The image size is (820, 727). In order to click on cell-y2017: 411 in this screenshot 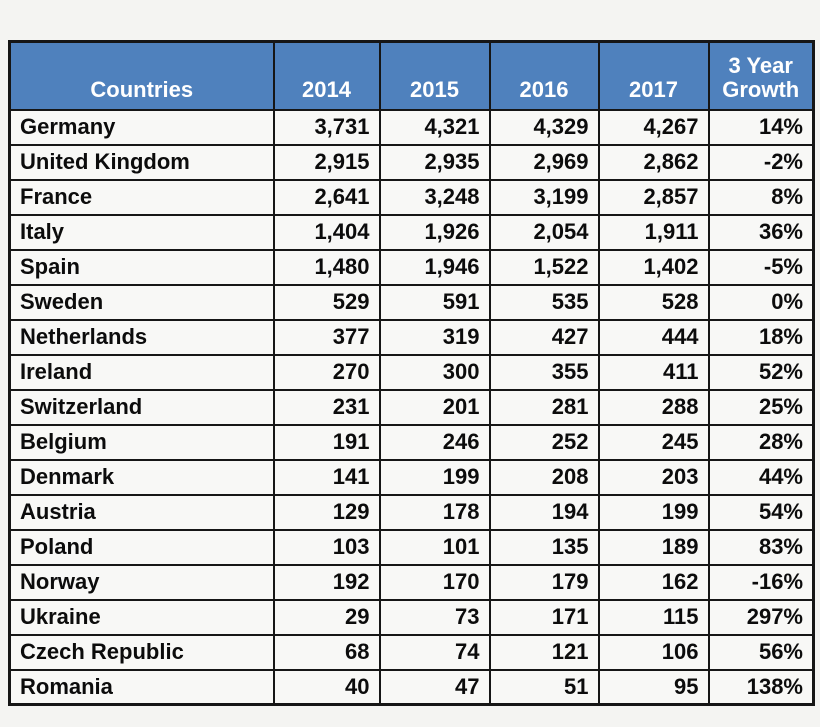, I will do `click(653, 372)`.